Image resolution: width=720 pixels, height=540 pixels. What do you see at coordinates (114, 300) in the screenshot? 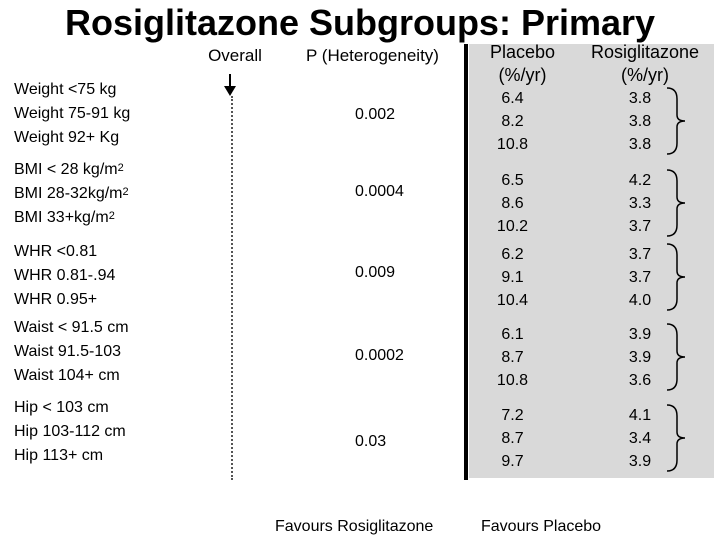
I see `subgroup-label: WHR 0.95+` at bounding box center [114, 300].